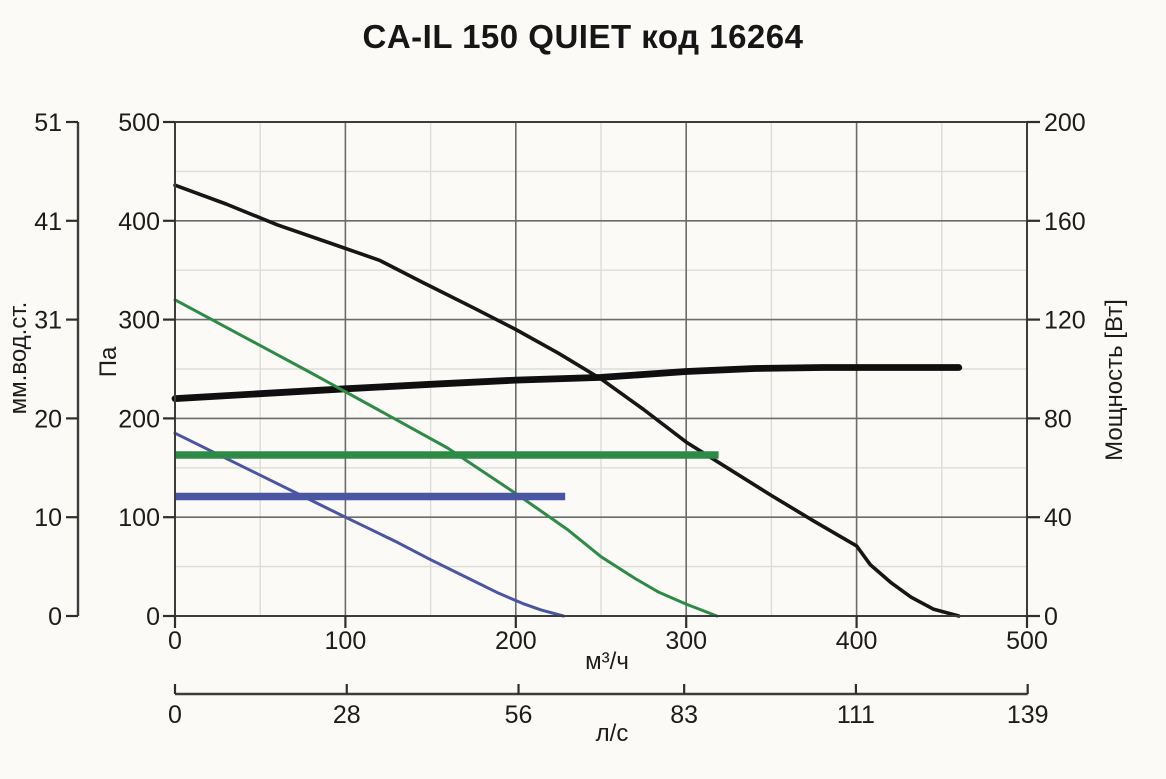  What do you see at coordinates (347, 715) in the screenshot?
I see `ls-tick-label: 28` at bounding box center [347, 715].